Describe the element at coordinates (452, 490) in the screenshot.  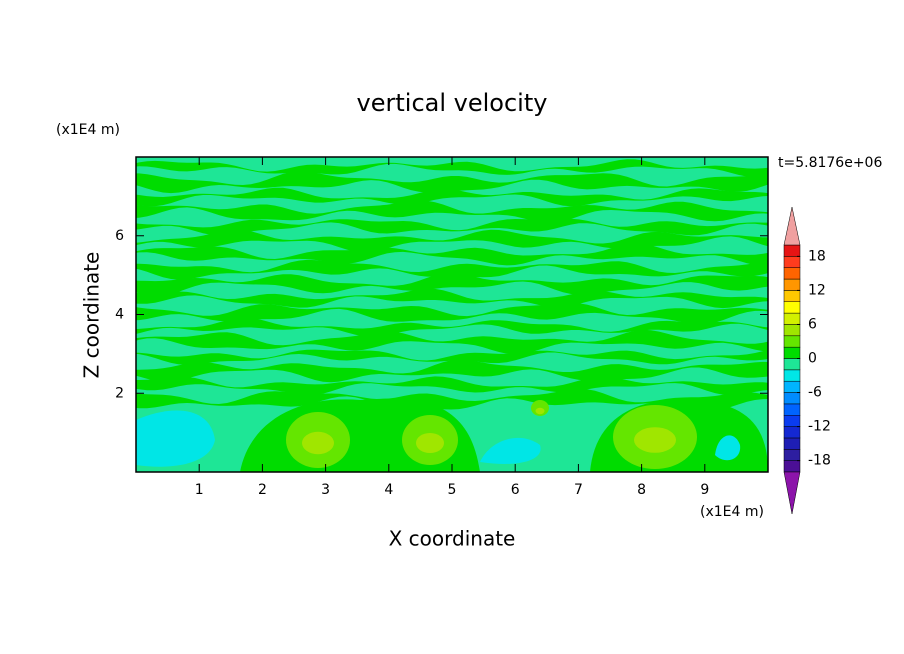
I see `x-tick-label: 5` at that location.